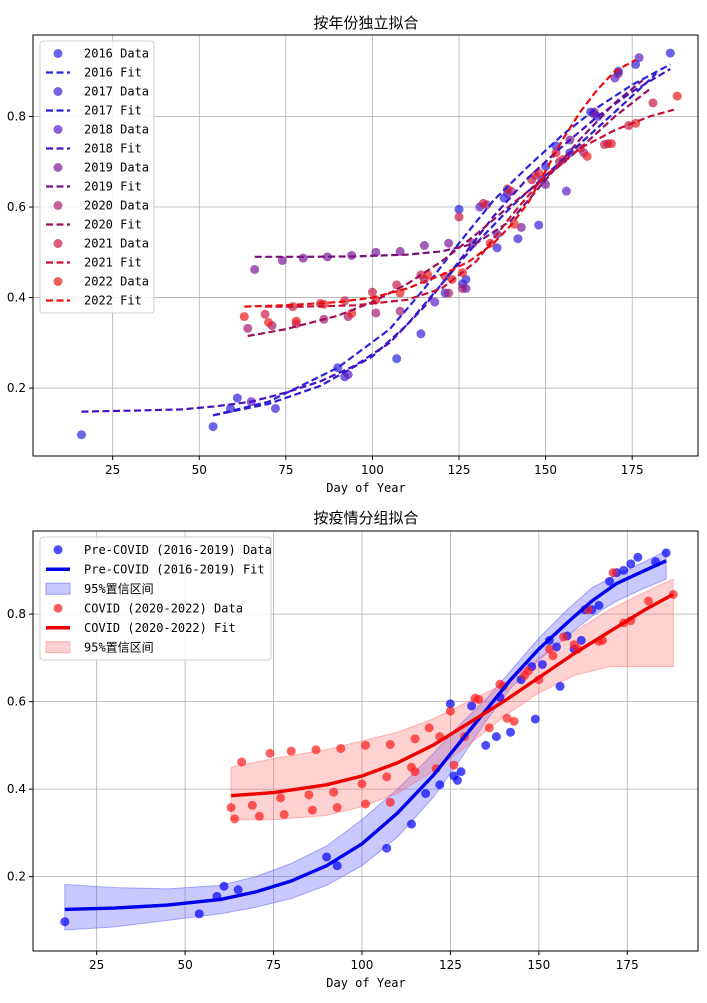 This screenshot has height=1003, width=707. Describe the element at coordinates (116, 282) in the screenshot. I see `legend-entry-label: 2022 Data` at that location.